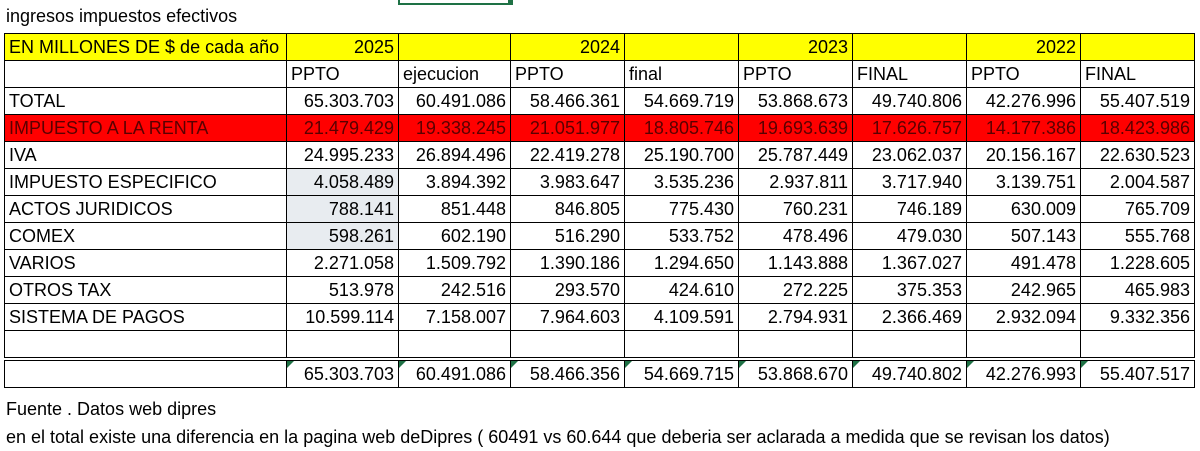 The width and height of the screenshot is (1200, 451). I want to click on value-cell: 516.290, so click(567, 236).